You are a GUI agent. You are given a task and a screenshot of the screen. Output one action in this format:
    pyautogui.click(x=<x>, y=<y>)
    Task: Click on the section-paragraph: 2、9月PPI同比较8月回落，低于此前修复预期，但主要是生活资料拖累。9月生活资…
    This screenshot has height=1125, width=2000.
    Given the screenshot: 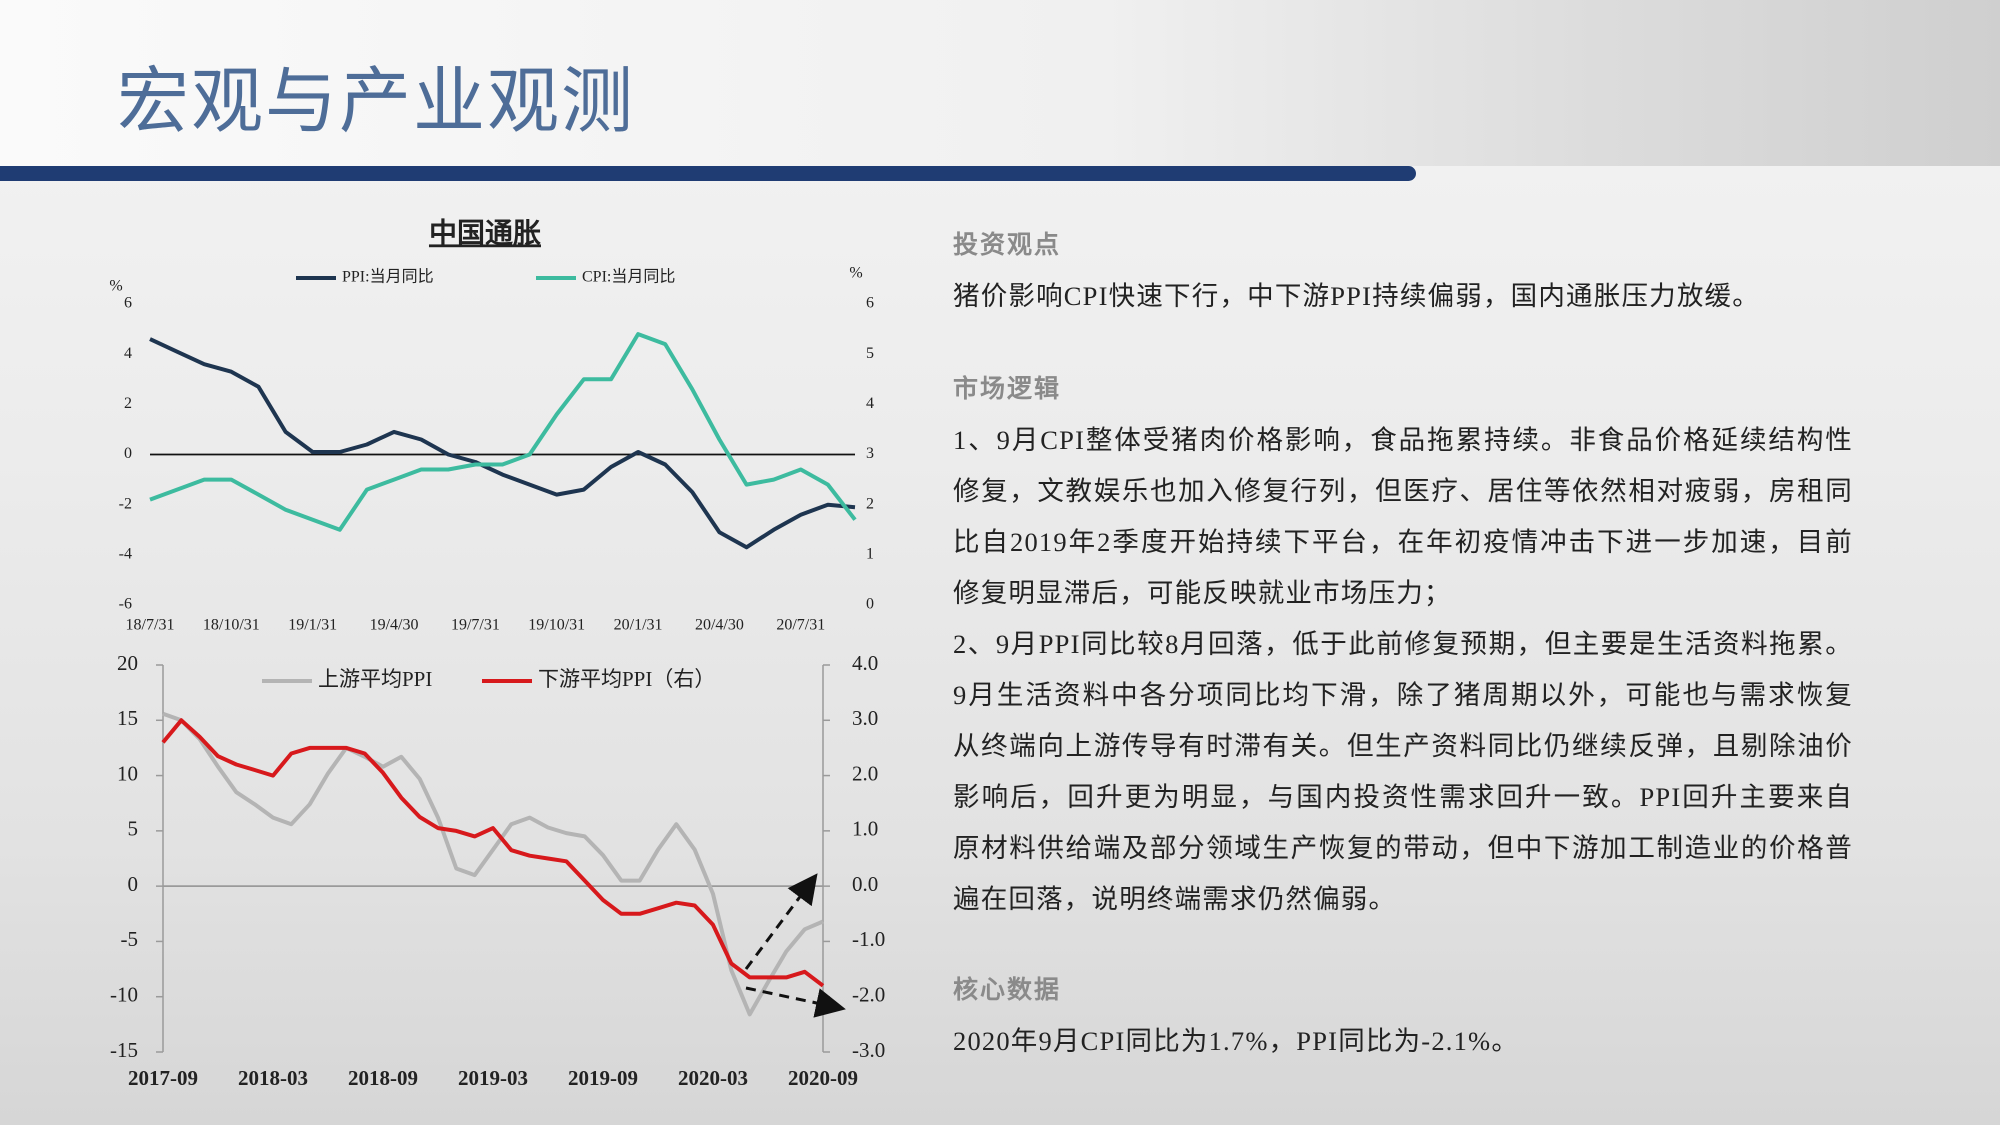 What is the action you would take?
    pyautogui.click(x=1403, y=771)
    